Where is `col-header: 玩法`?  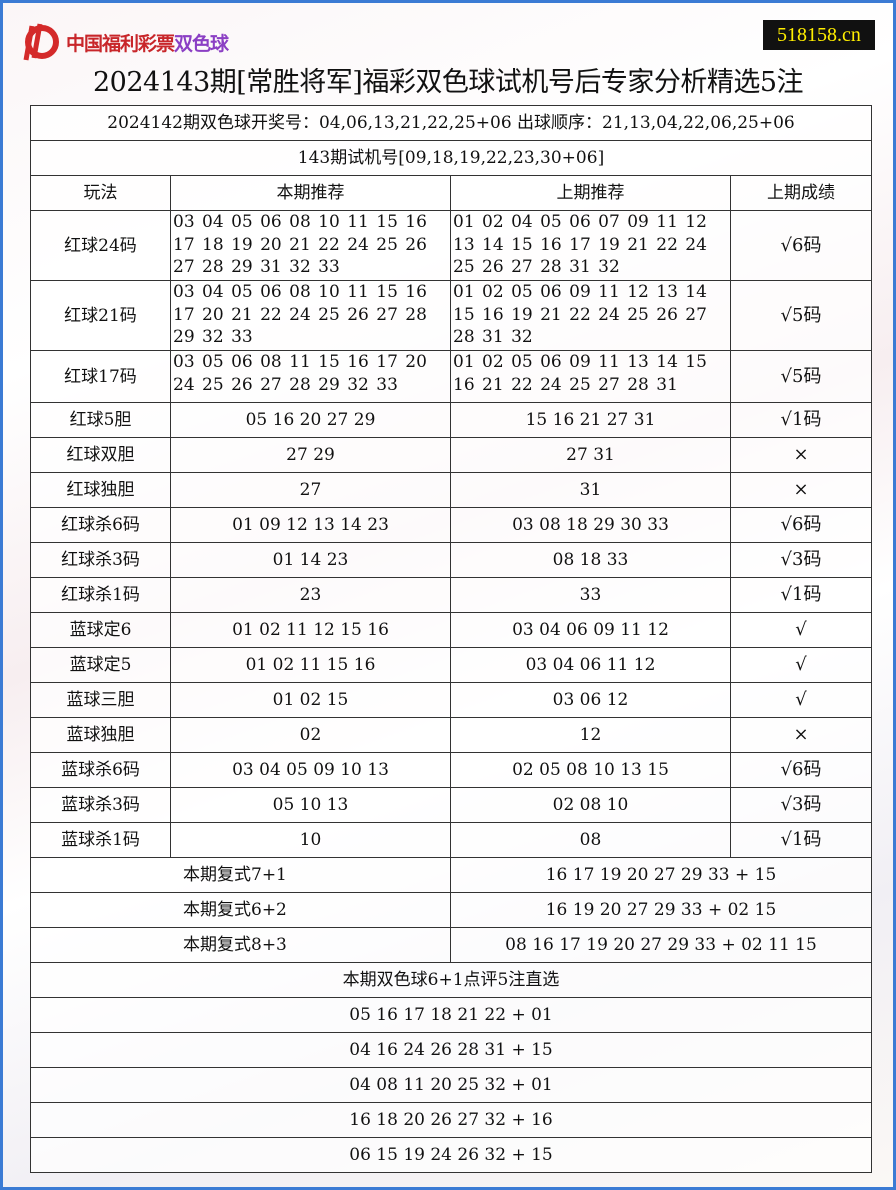
col-header: 玩法 is located at coordinates (100, 193).